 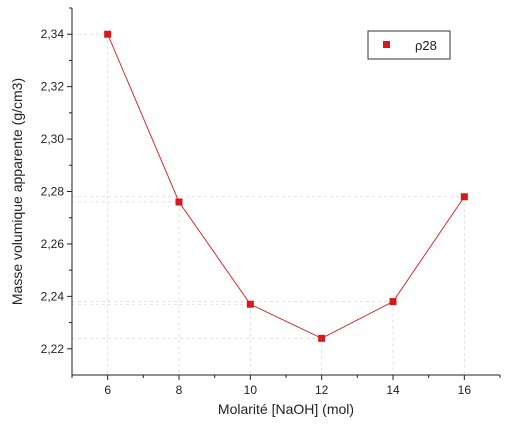 I want to click on x-tick-label: 8, so click(x=179, y=390).